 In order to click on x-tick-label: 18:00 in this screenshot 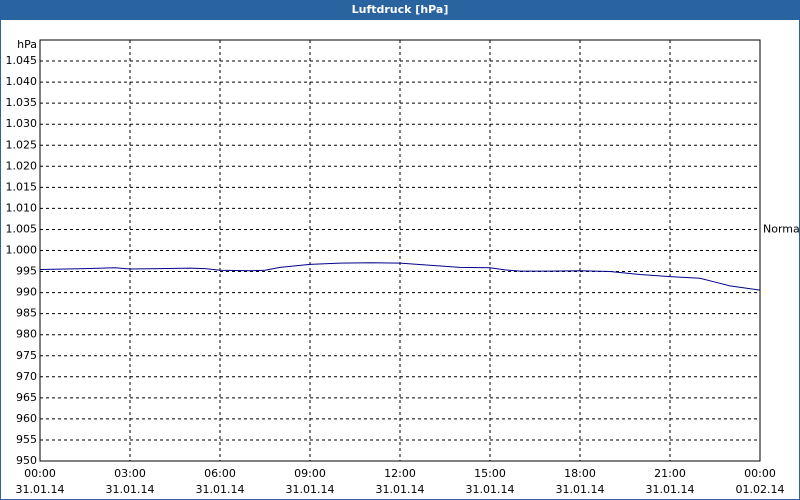, I will do `click(580, 473)`.